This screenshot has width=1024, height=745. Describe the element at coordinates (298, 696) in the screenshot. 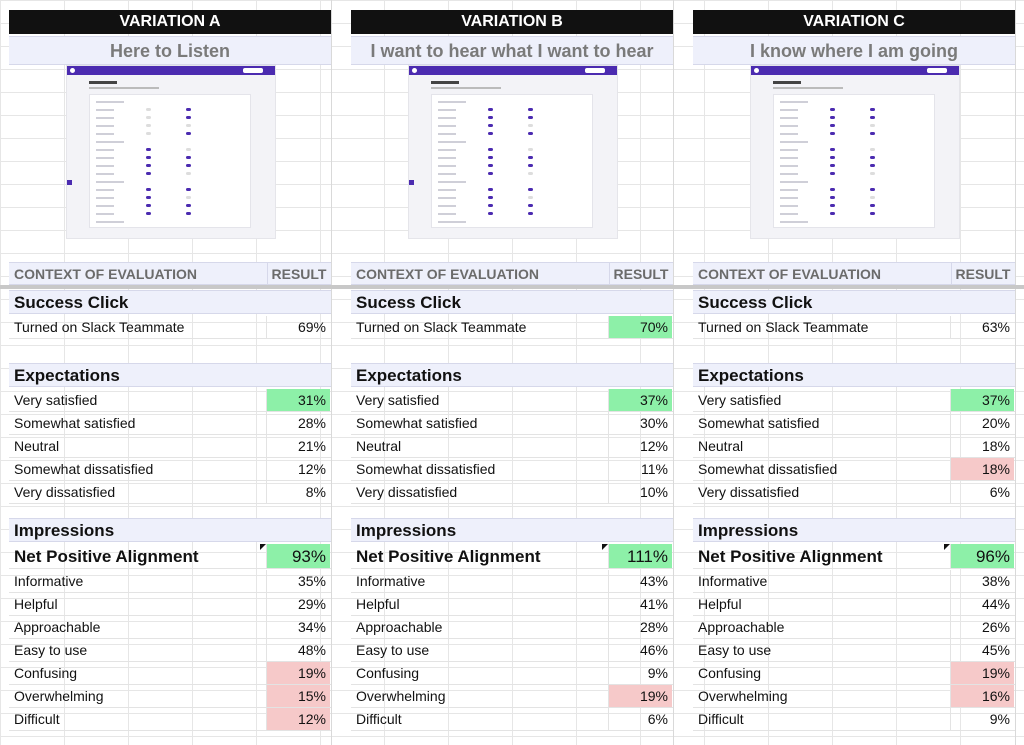

I see `row-value: 15%` at that location.